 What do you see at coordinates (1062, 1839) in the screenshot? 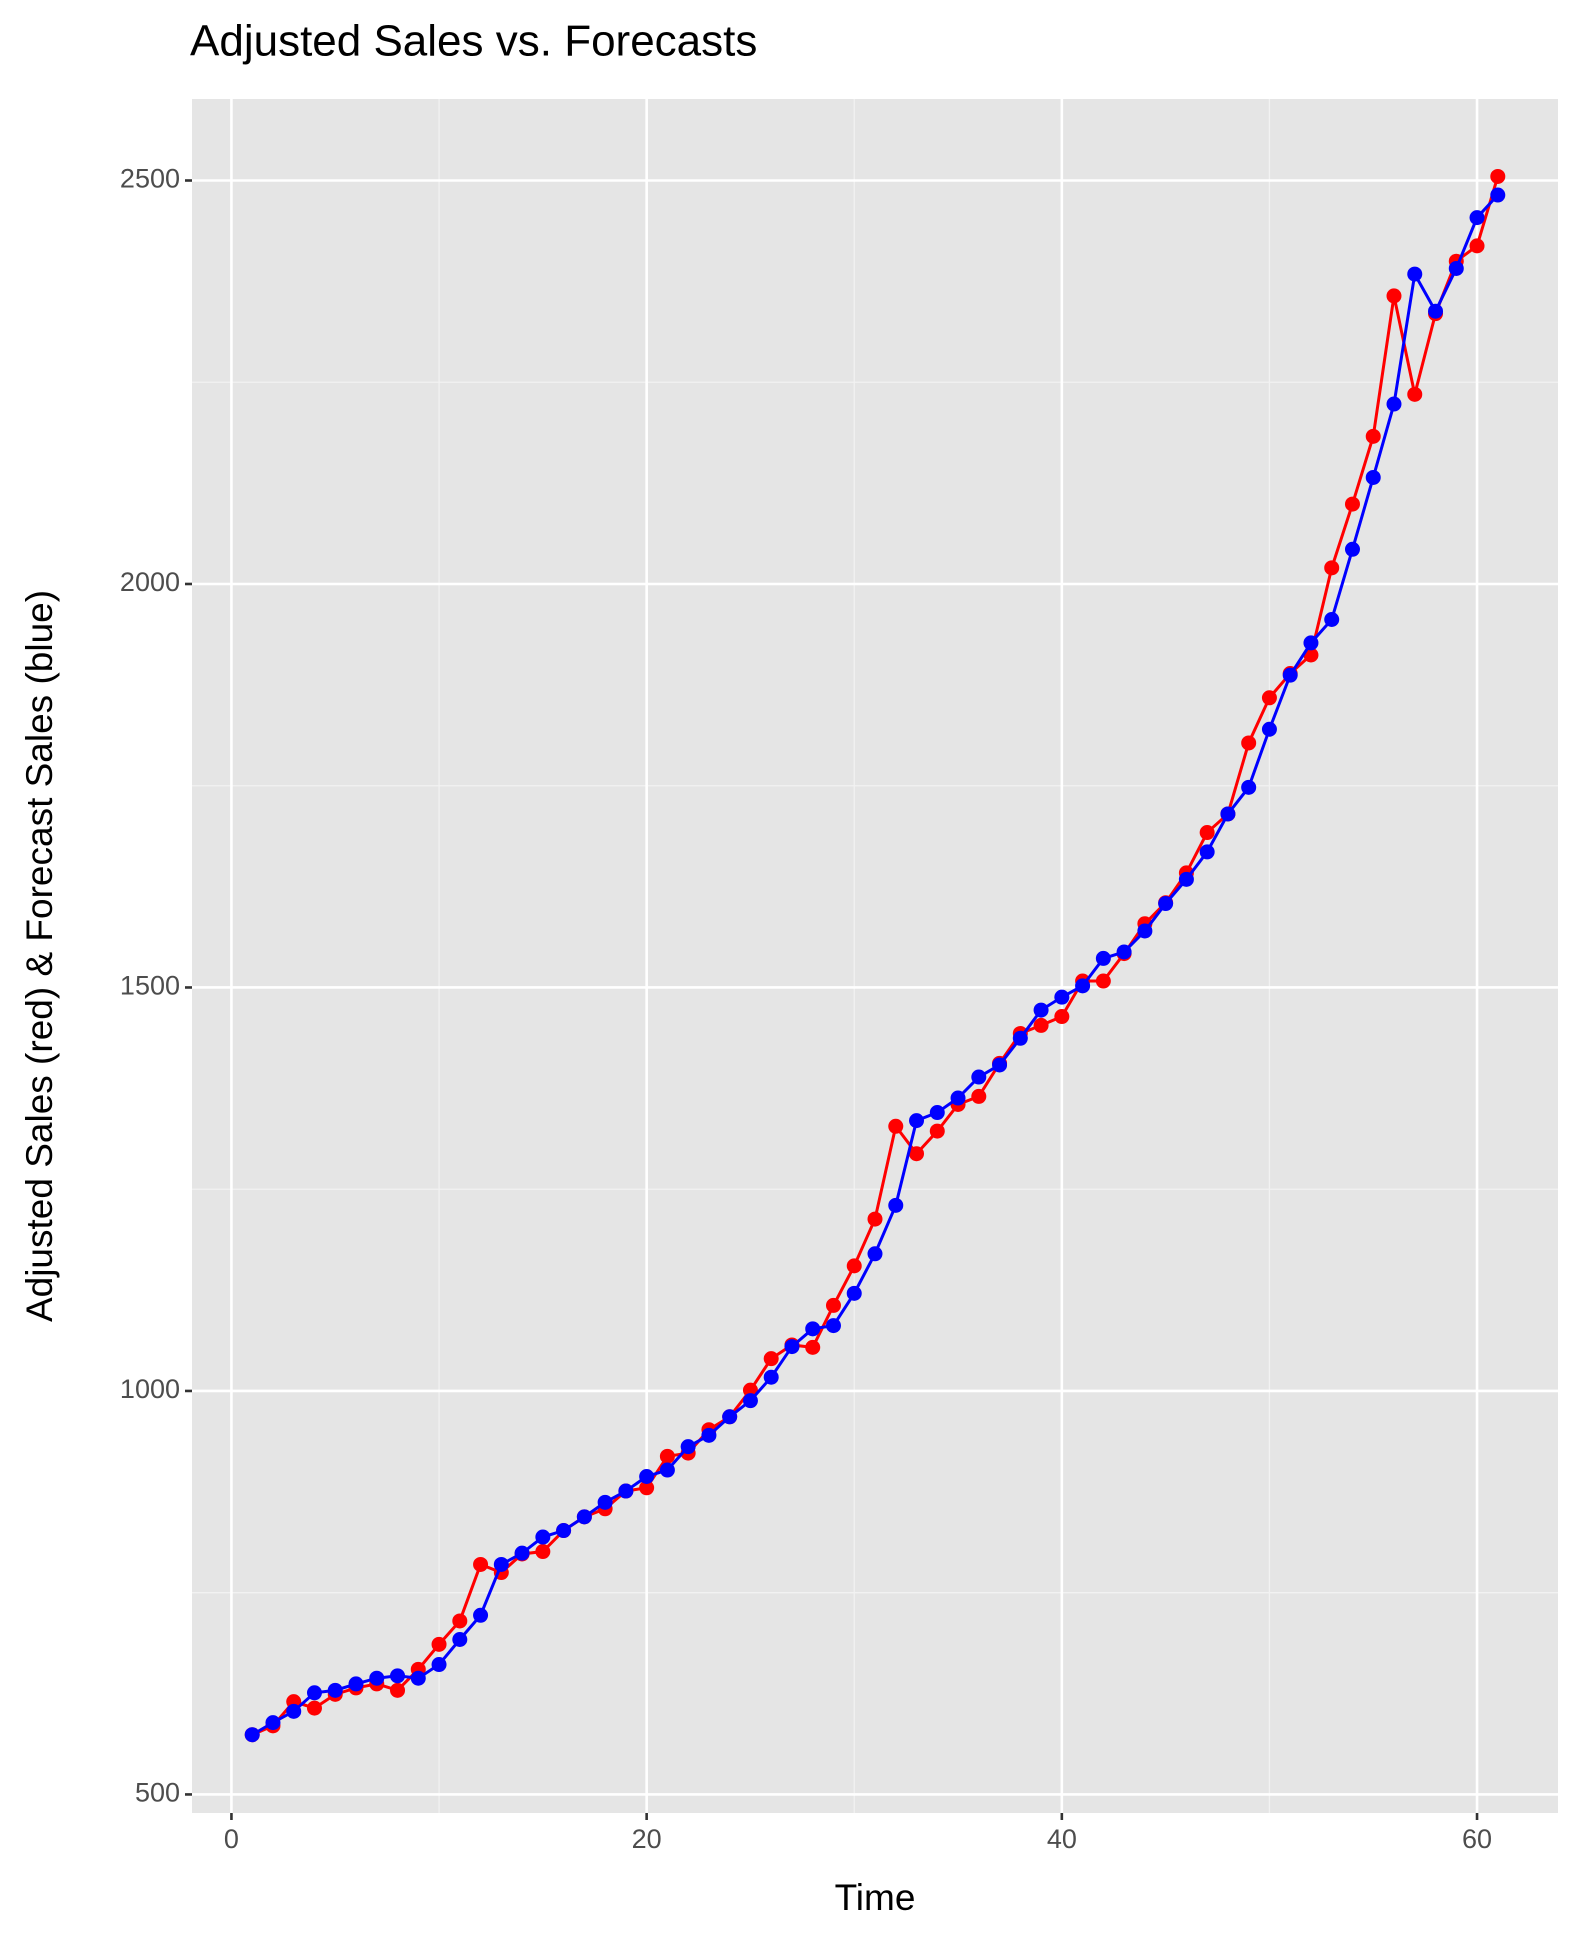
I see `x-tick-label: 40` at bounding box center [1062, 1839].